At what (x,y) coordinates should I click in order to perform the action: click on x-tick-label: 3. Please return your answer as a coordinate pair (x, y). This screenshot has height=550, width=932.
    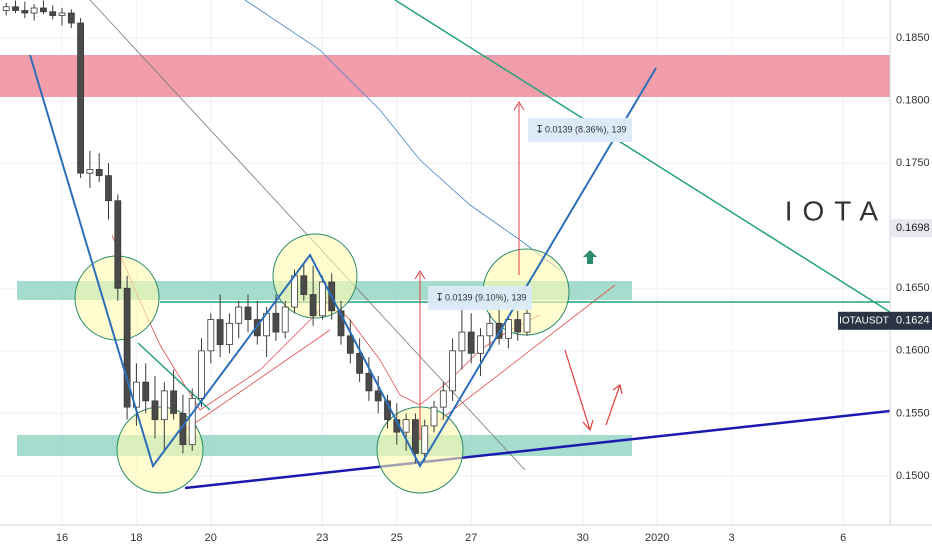
    Looking at the image, I should click on (732, 538).